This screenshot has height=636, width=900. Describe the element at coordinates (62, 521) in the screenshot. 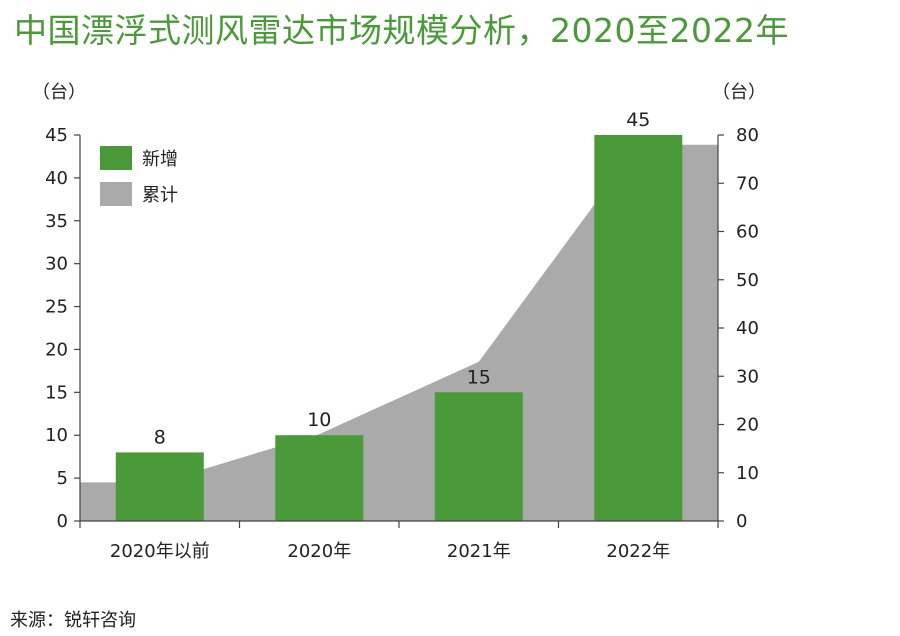

I see `left-tick-label: 0` at that location.